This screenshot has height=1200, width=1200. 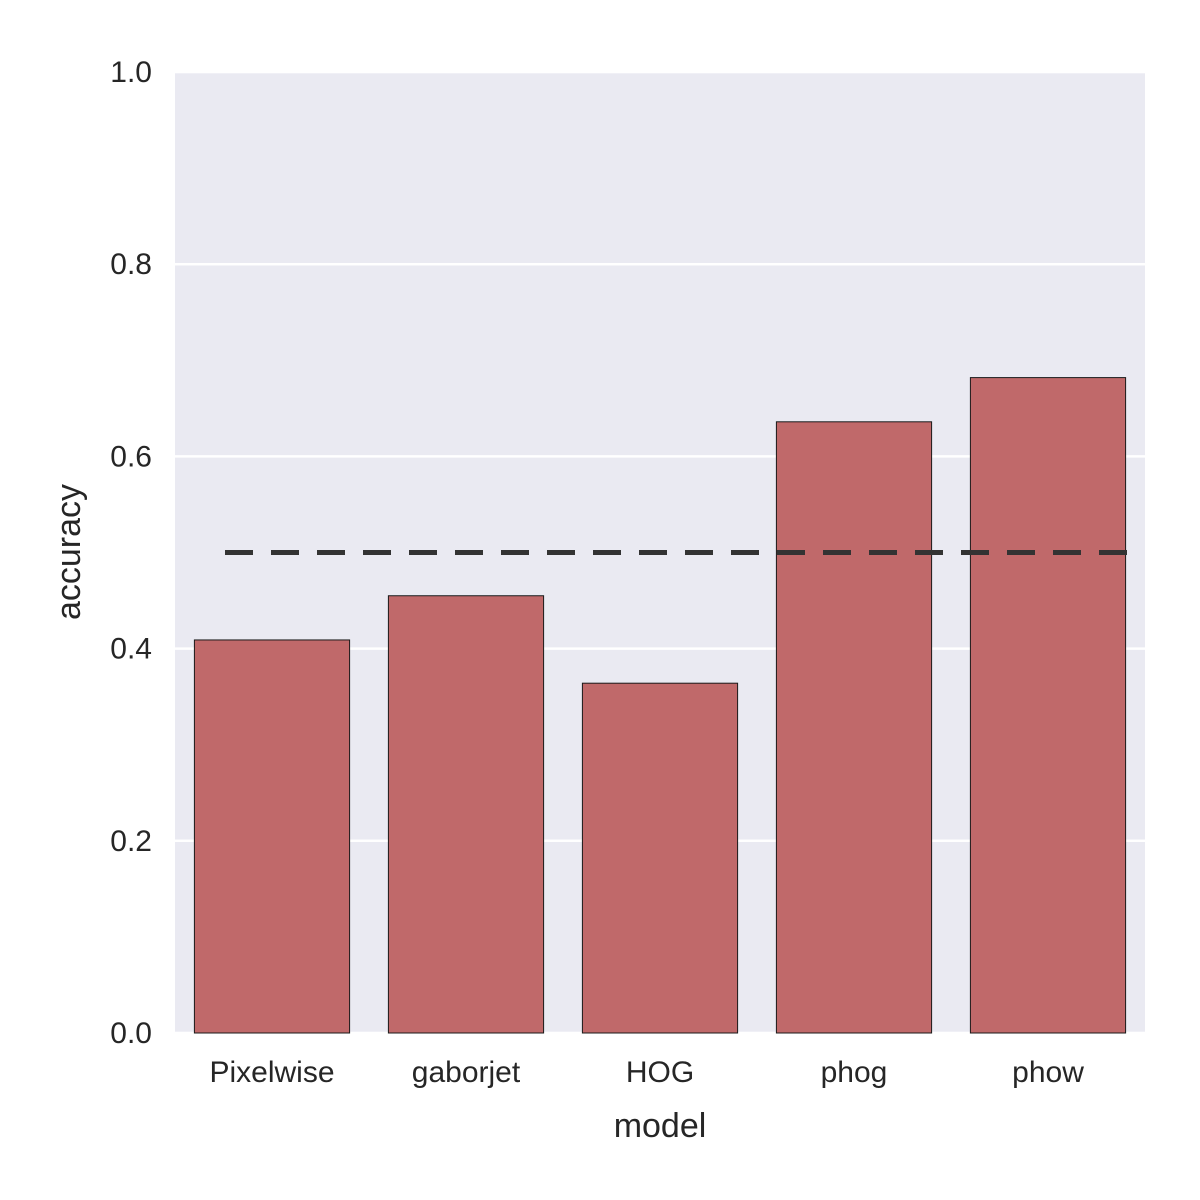 What do you see at coordinates (131, 649) in the screenshot?
I see `y-tick-label: 0.4` at bounding box center [131, 649].